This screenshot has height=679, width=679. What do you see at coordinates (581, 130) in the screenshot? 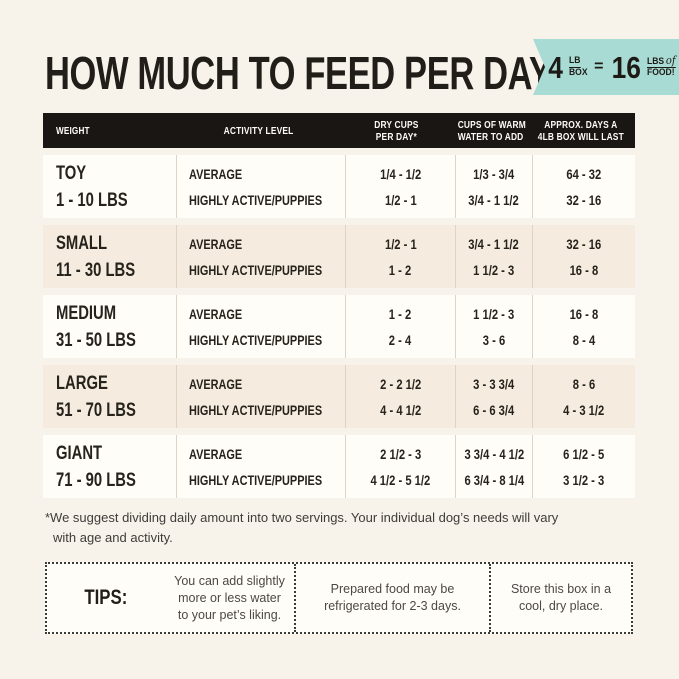
I see `header-days-box-lasts: APPROX. DAYS A 4LB BOX WILL LAST` at bounding box center [581, 130].